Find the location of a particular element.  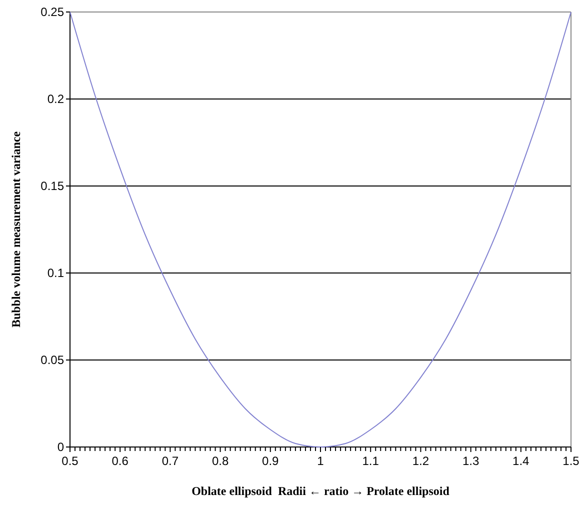

y-tick-label: 0.2 is located at coordinates (55, 99).